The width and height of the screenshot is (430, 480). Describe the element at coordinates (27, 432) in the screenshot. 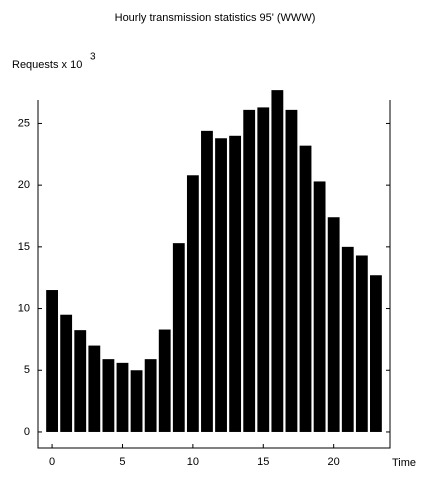

I see `y-tick-label: 0` at that location.